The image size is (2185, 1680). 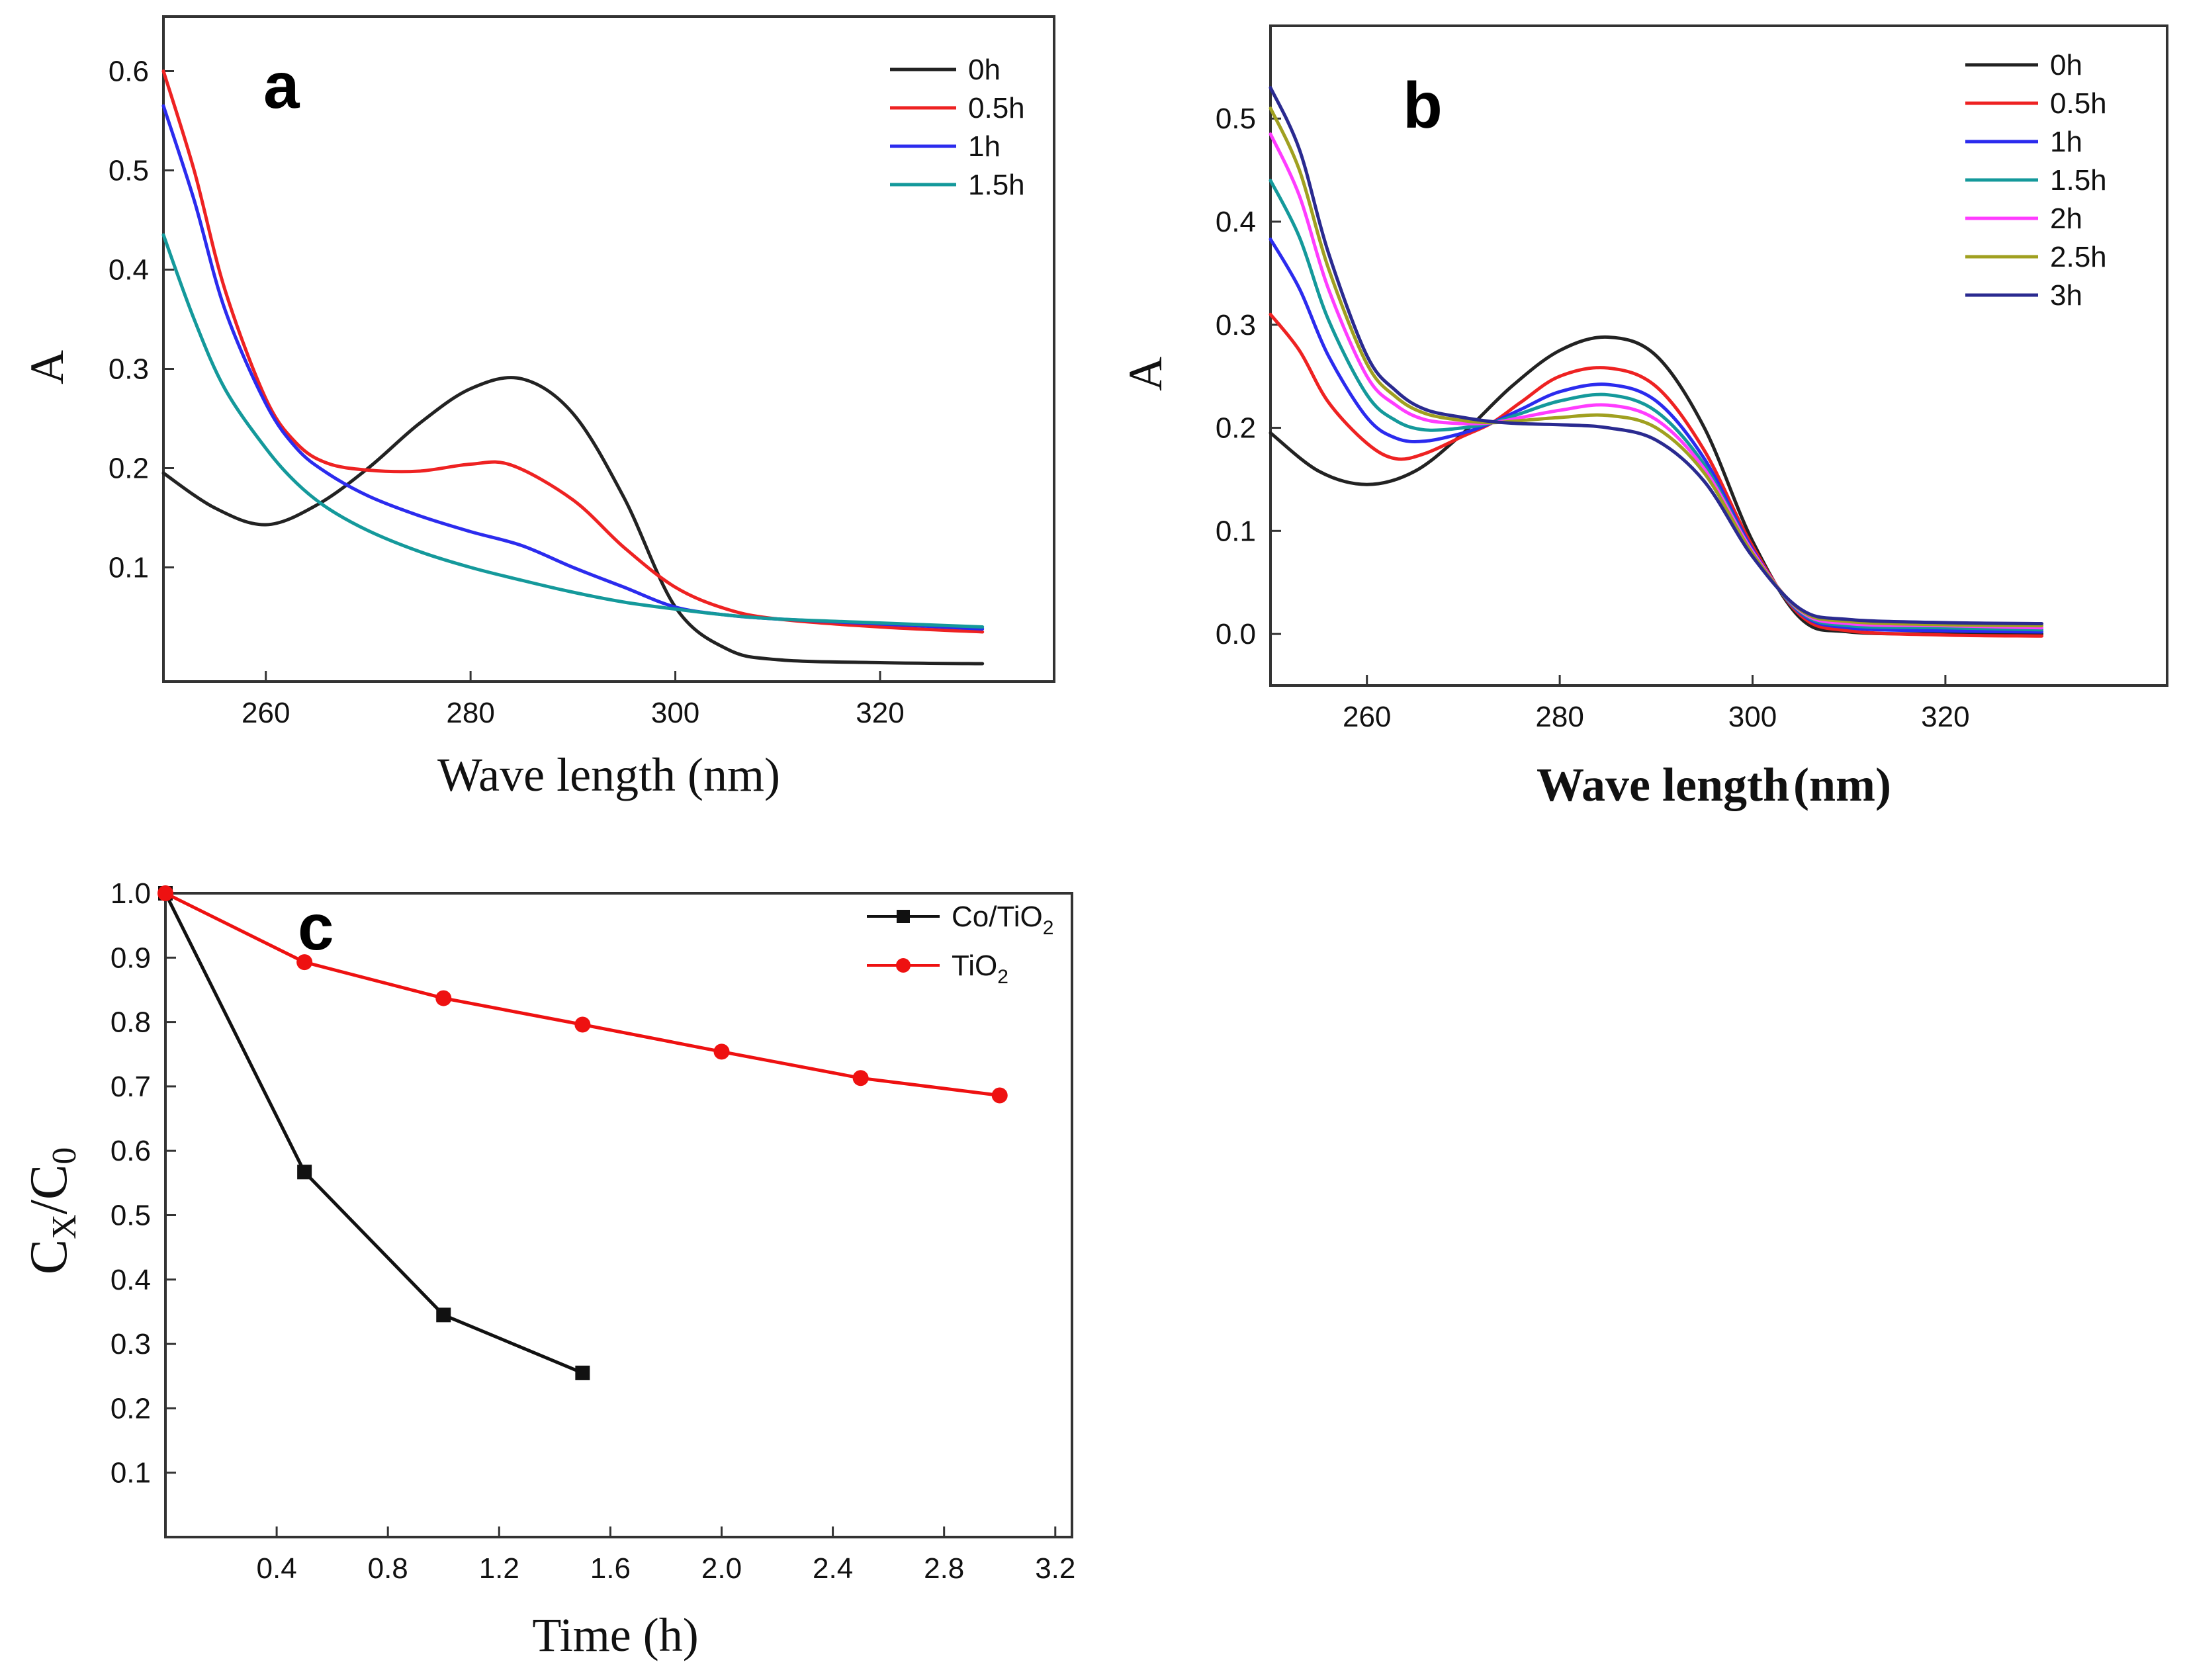 I want to click on panel-a-series-3-curve, so click(x=573, y=431).